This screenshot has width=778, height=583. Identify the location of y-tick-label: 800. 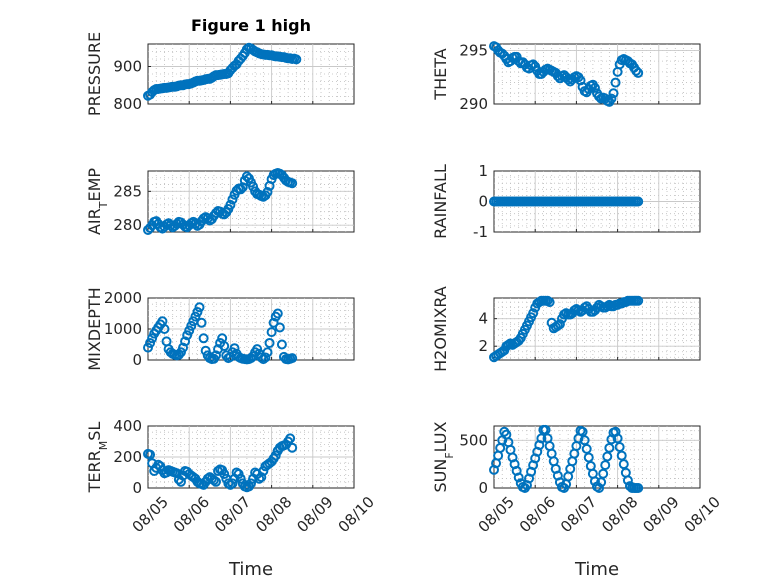
(127, 104).